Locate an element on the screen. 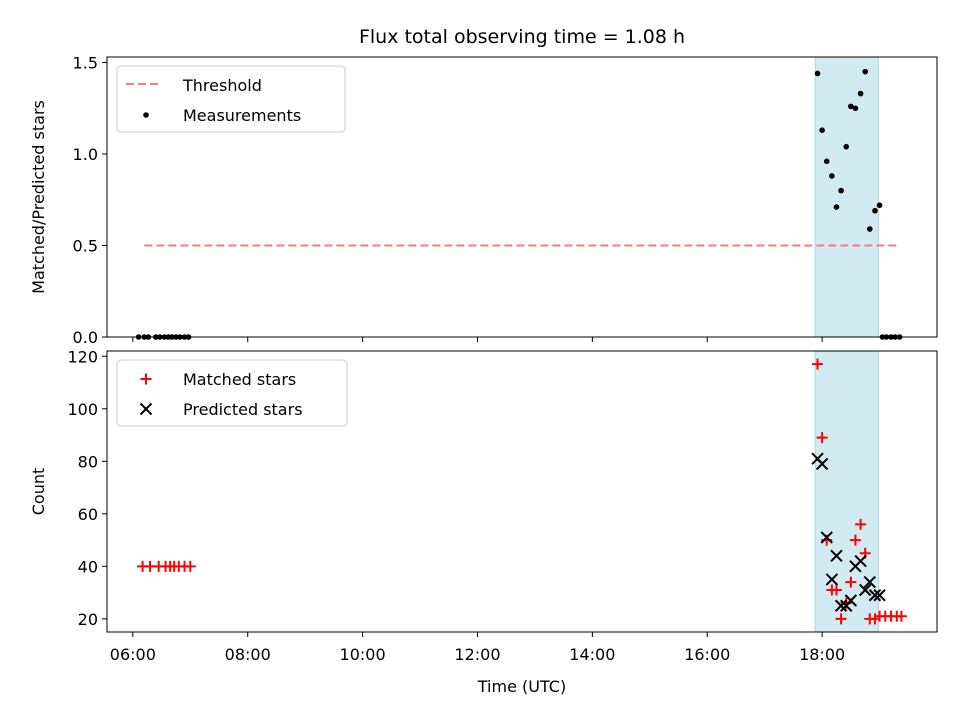 The height and width of the screenshot is (720, 960). y-tick-label: 0.0 is located at coordinates (85, 337).